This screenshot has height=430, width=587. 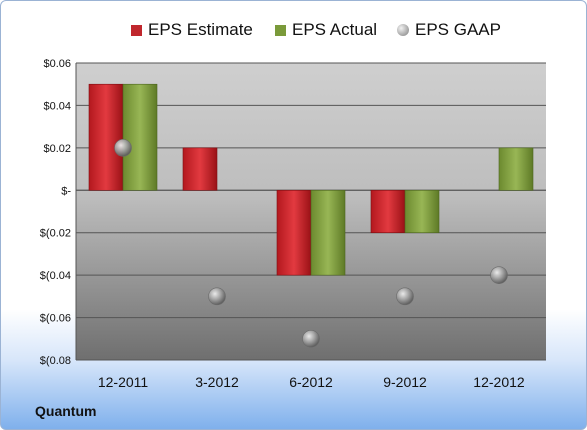 I want to click on bar-eps-actual-6-2012, so click(x=328, y=232).